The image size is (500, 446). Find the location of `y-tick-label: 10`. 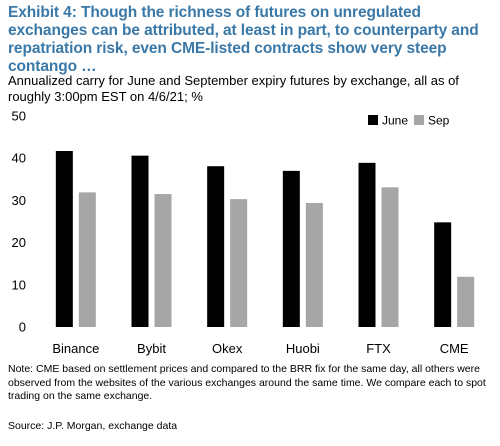

y-tick-label: 10 is located at coordinates (19, 284).